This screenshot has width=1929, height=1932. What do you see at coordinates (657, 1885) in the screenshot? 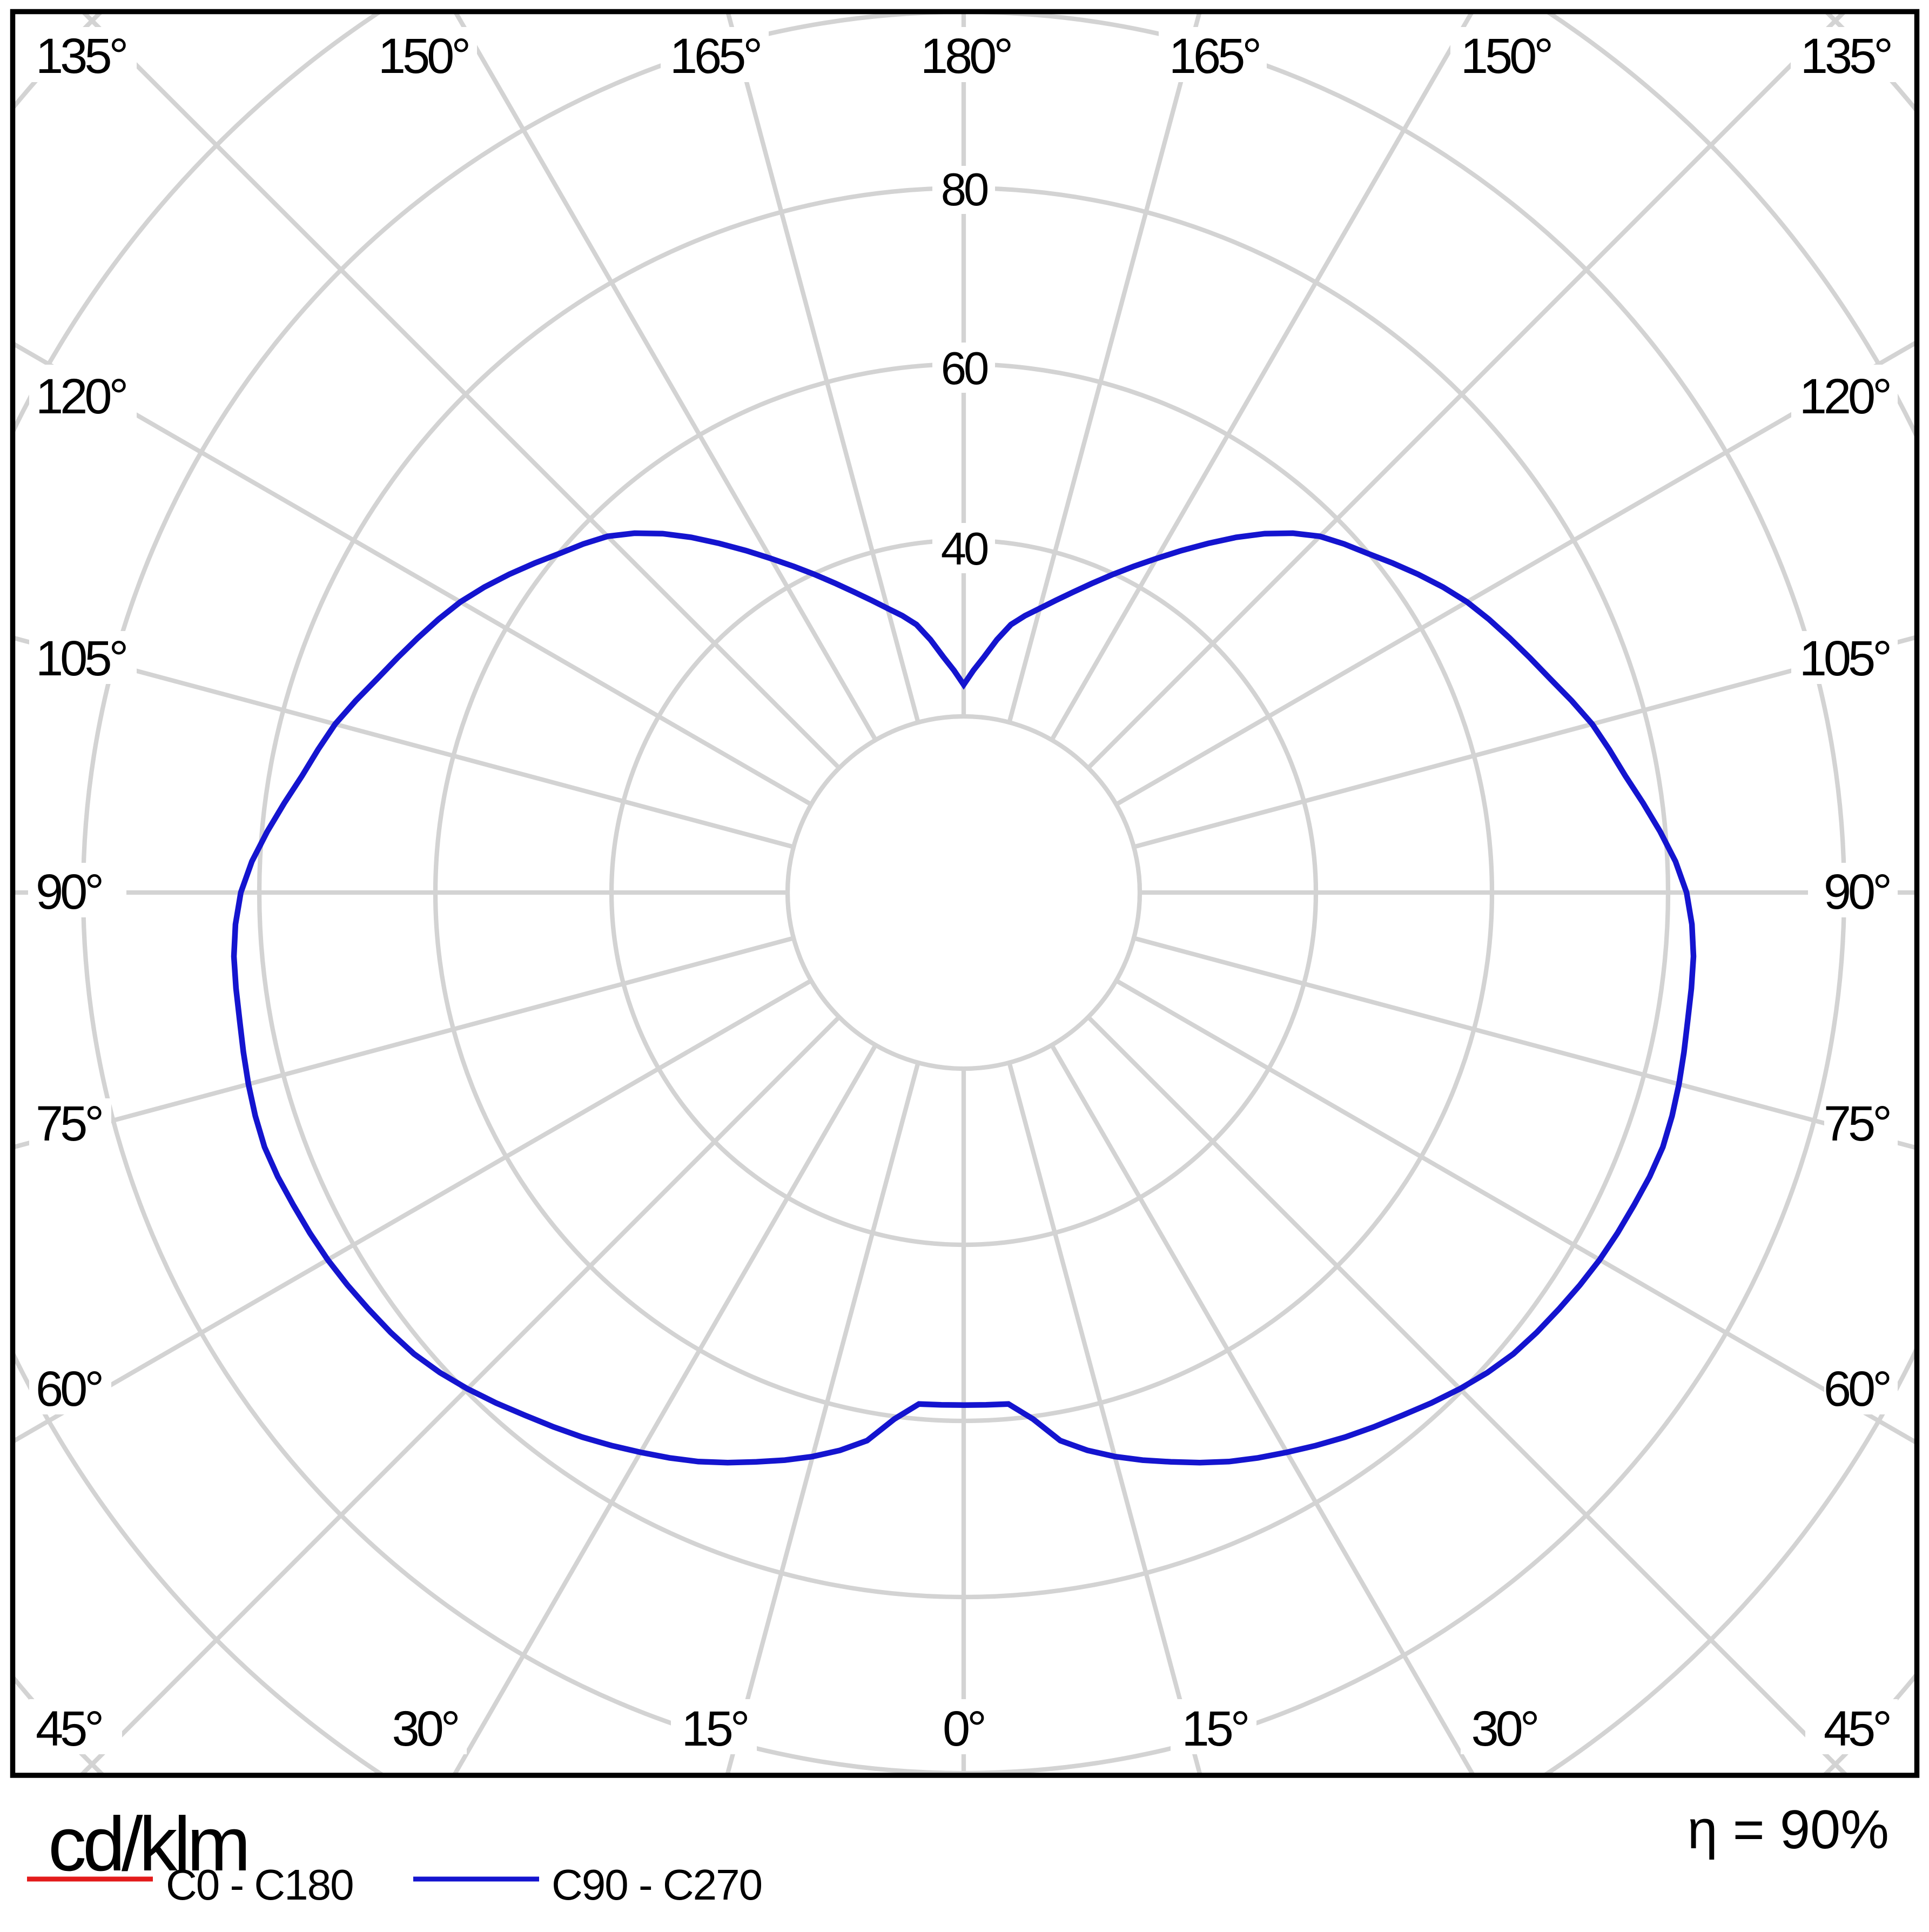
I see `svg-text: C90 - C270` at bounding box center [657, 1885].